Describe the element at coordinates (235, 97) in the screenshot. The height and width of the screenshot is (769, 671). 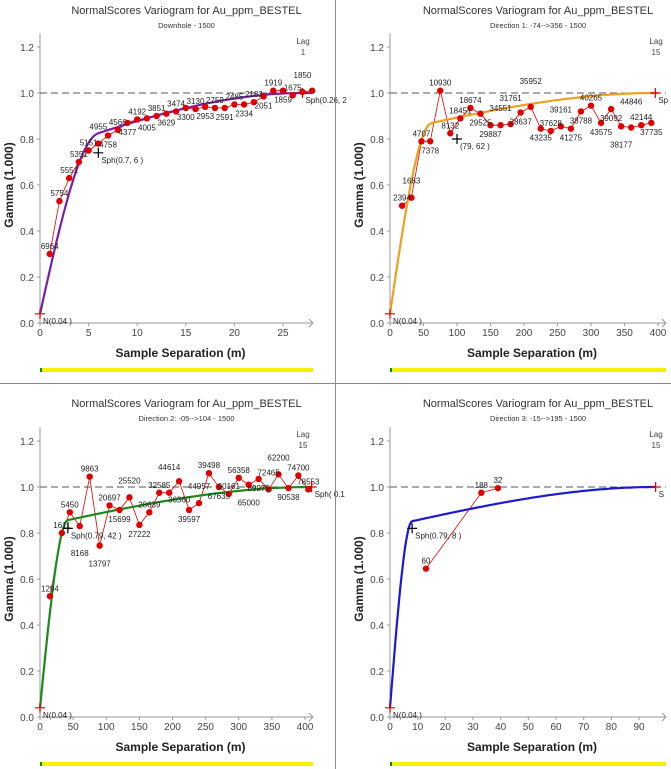
I see `pair-count-label: 2485` at that location.